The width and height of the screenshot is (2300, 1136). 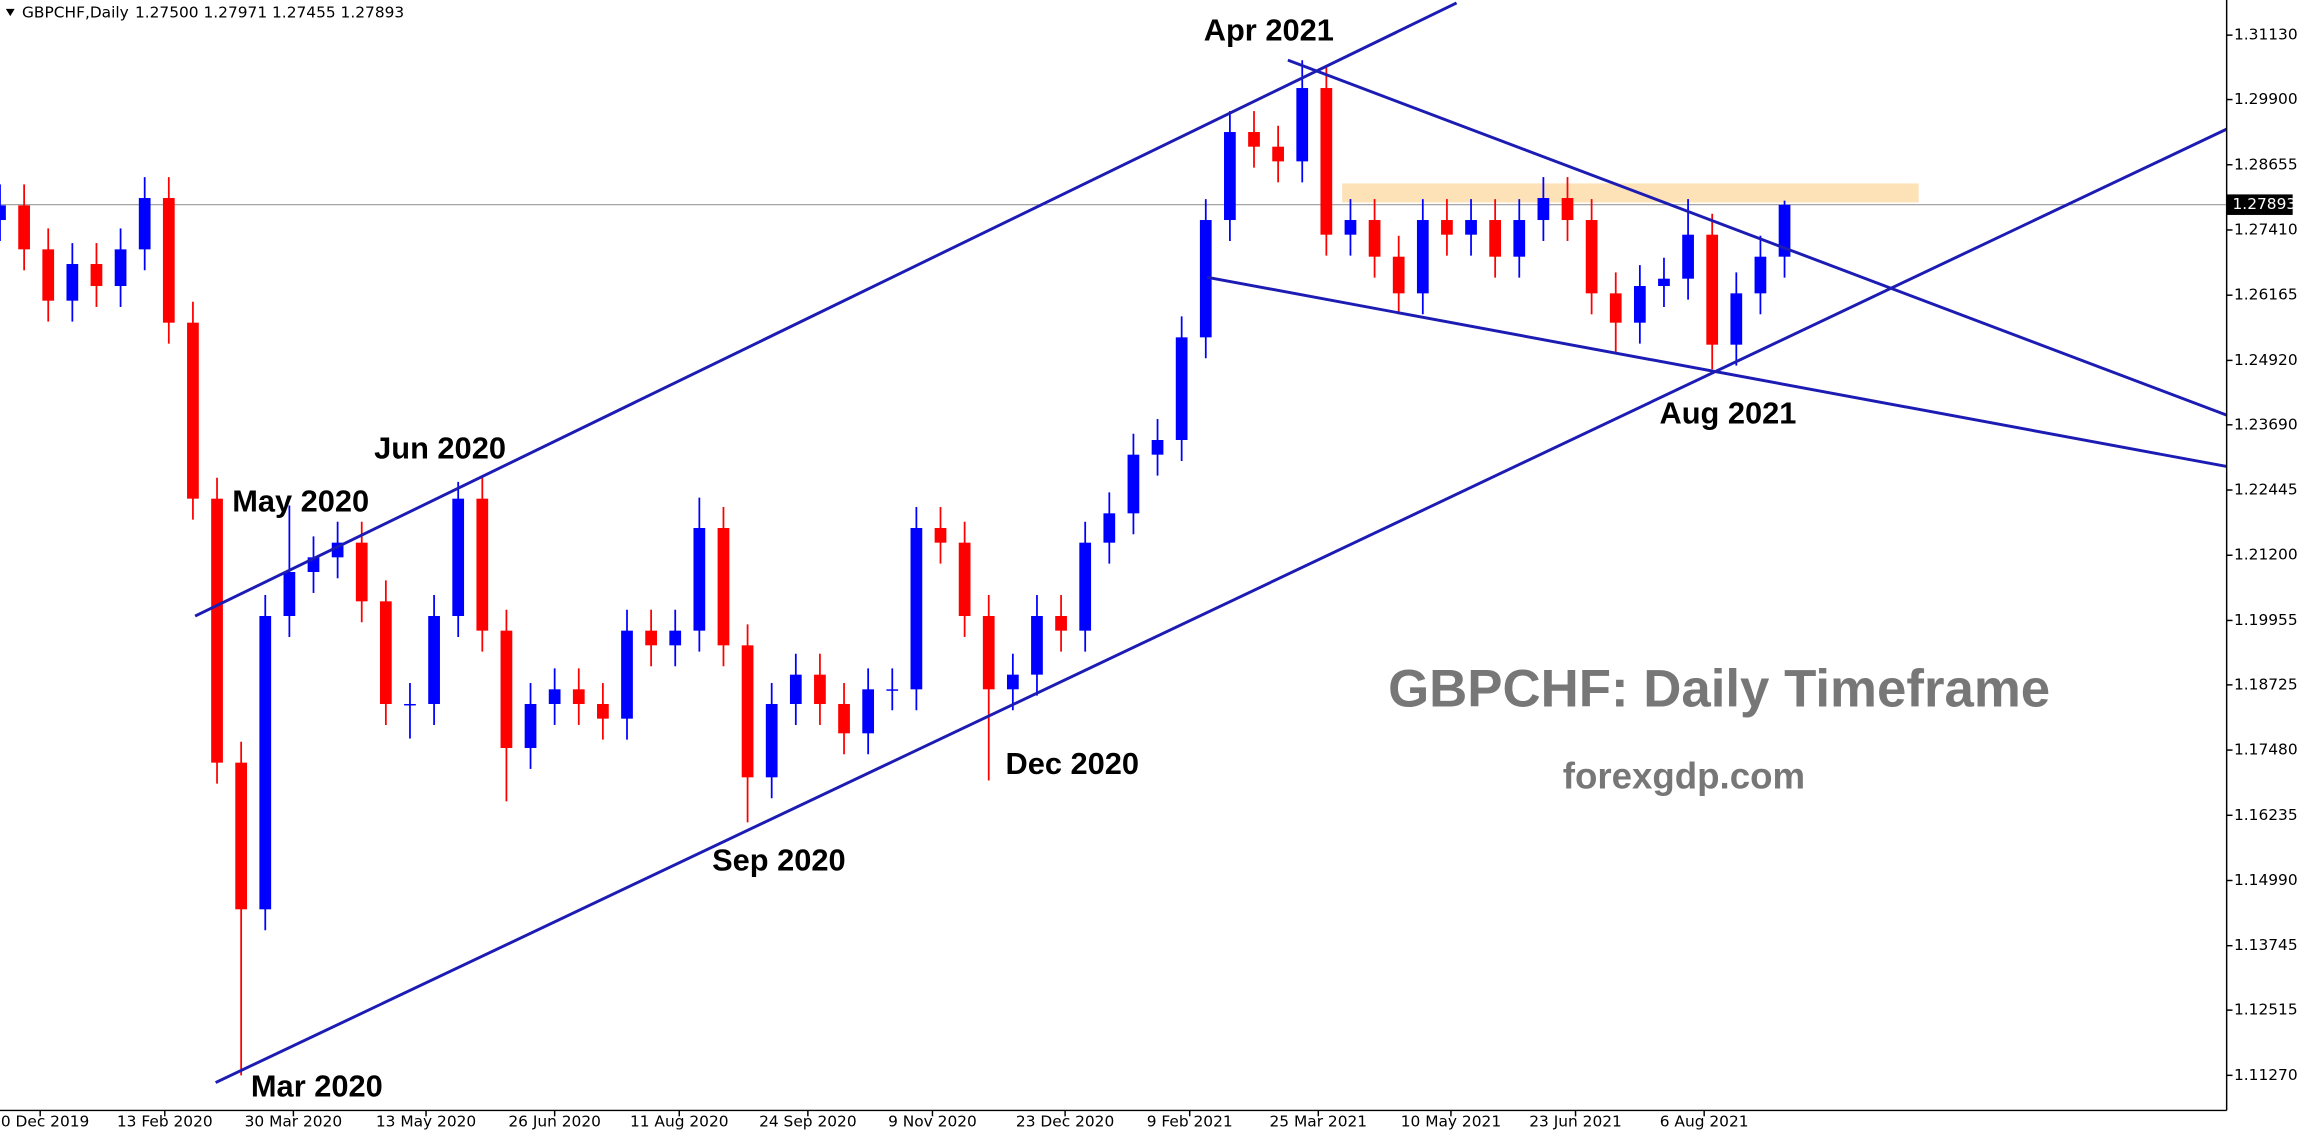 I want to click on annotation: Sep 2020, so click(x=779, y=860).